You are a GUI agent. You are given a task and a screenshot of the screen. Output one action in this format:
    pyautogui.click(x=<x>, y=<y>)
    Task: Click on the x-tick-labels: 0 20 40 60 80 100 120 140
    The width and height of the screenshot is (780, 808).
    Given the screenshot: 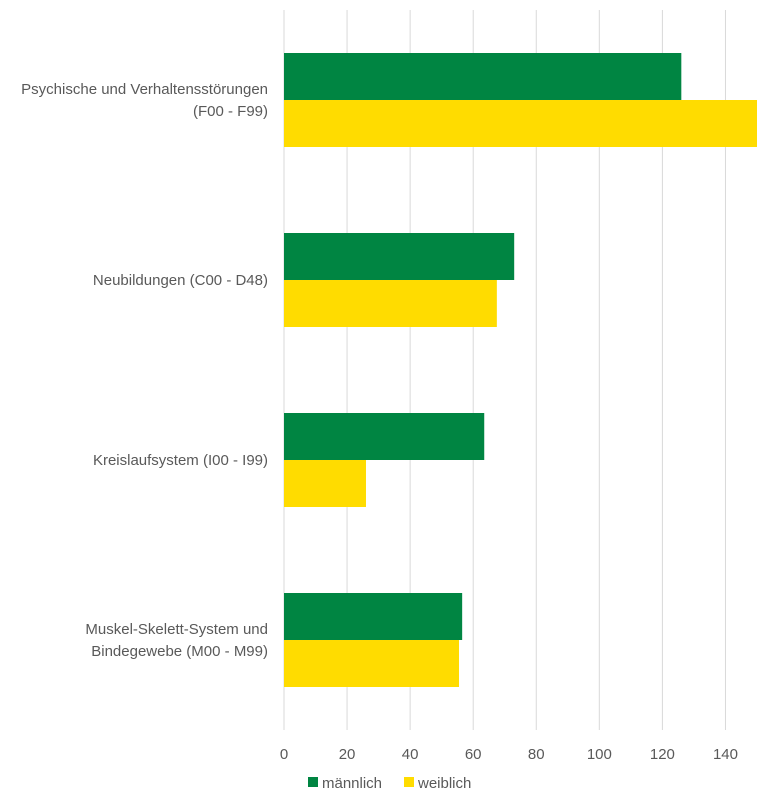 What is the action you would take?
    pyautogui.click(x=509, y=754)
    